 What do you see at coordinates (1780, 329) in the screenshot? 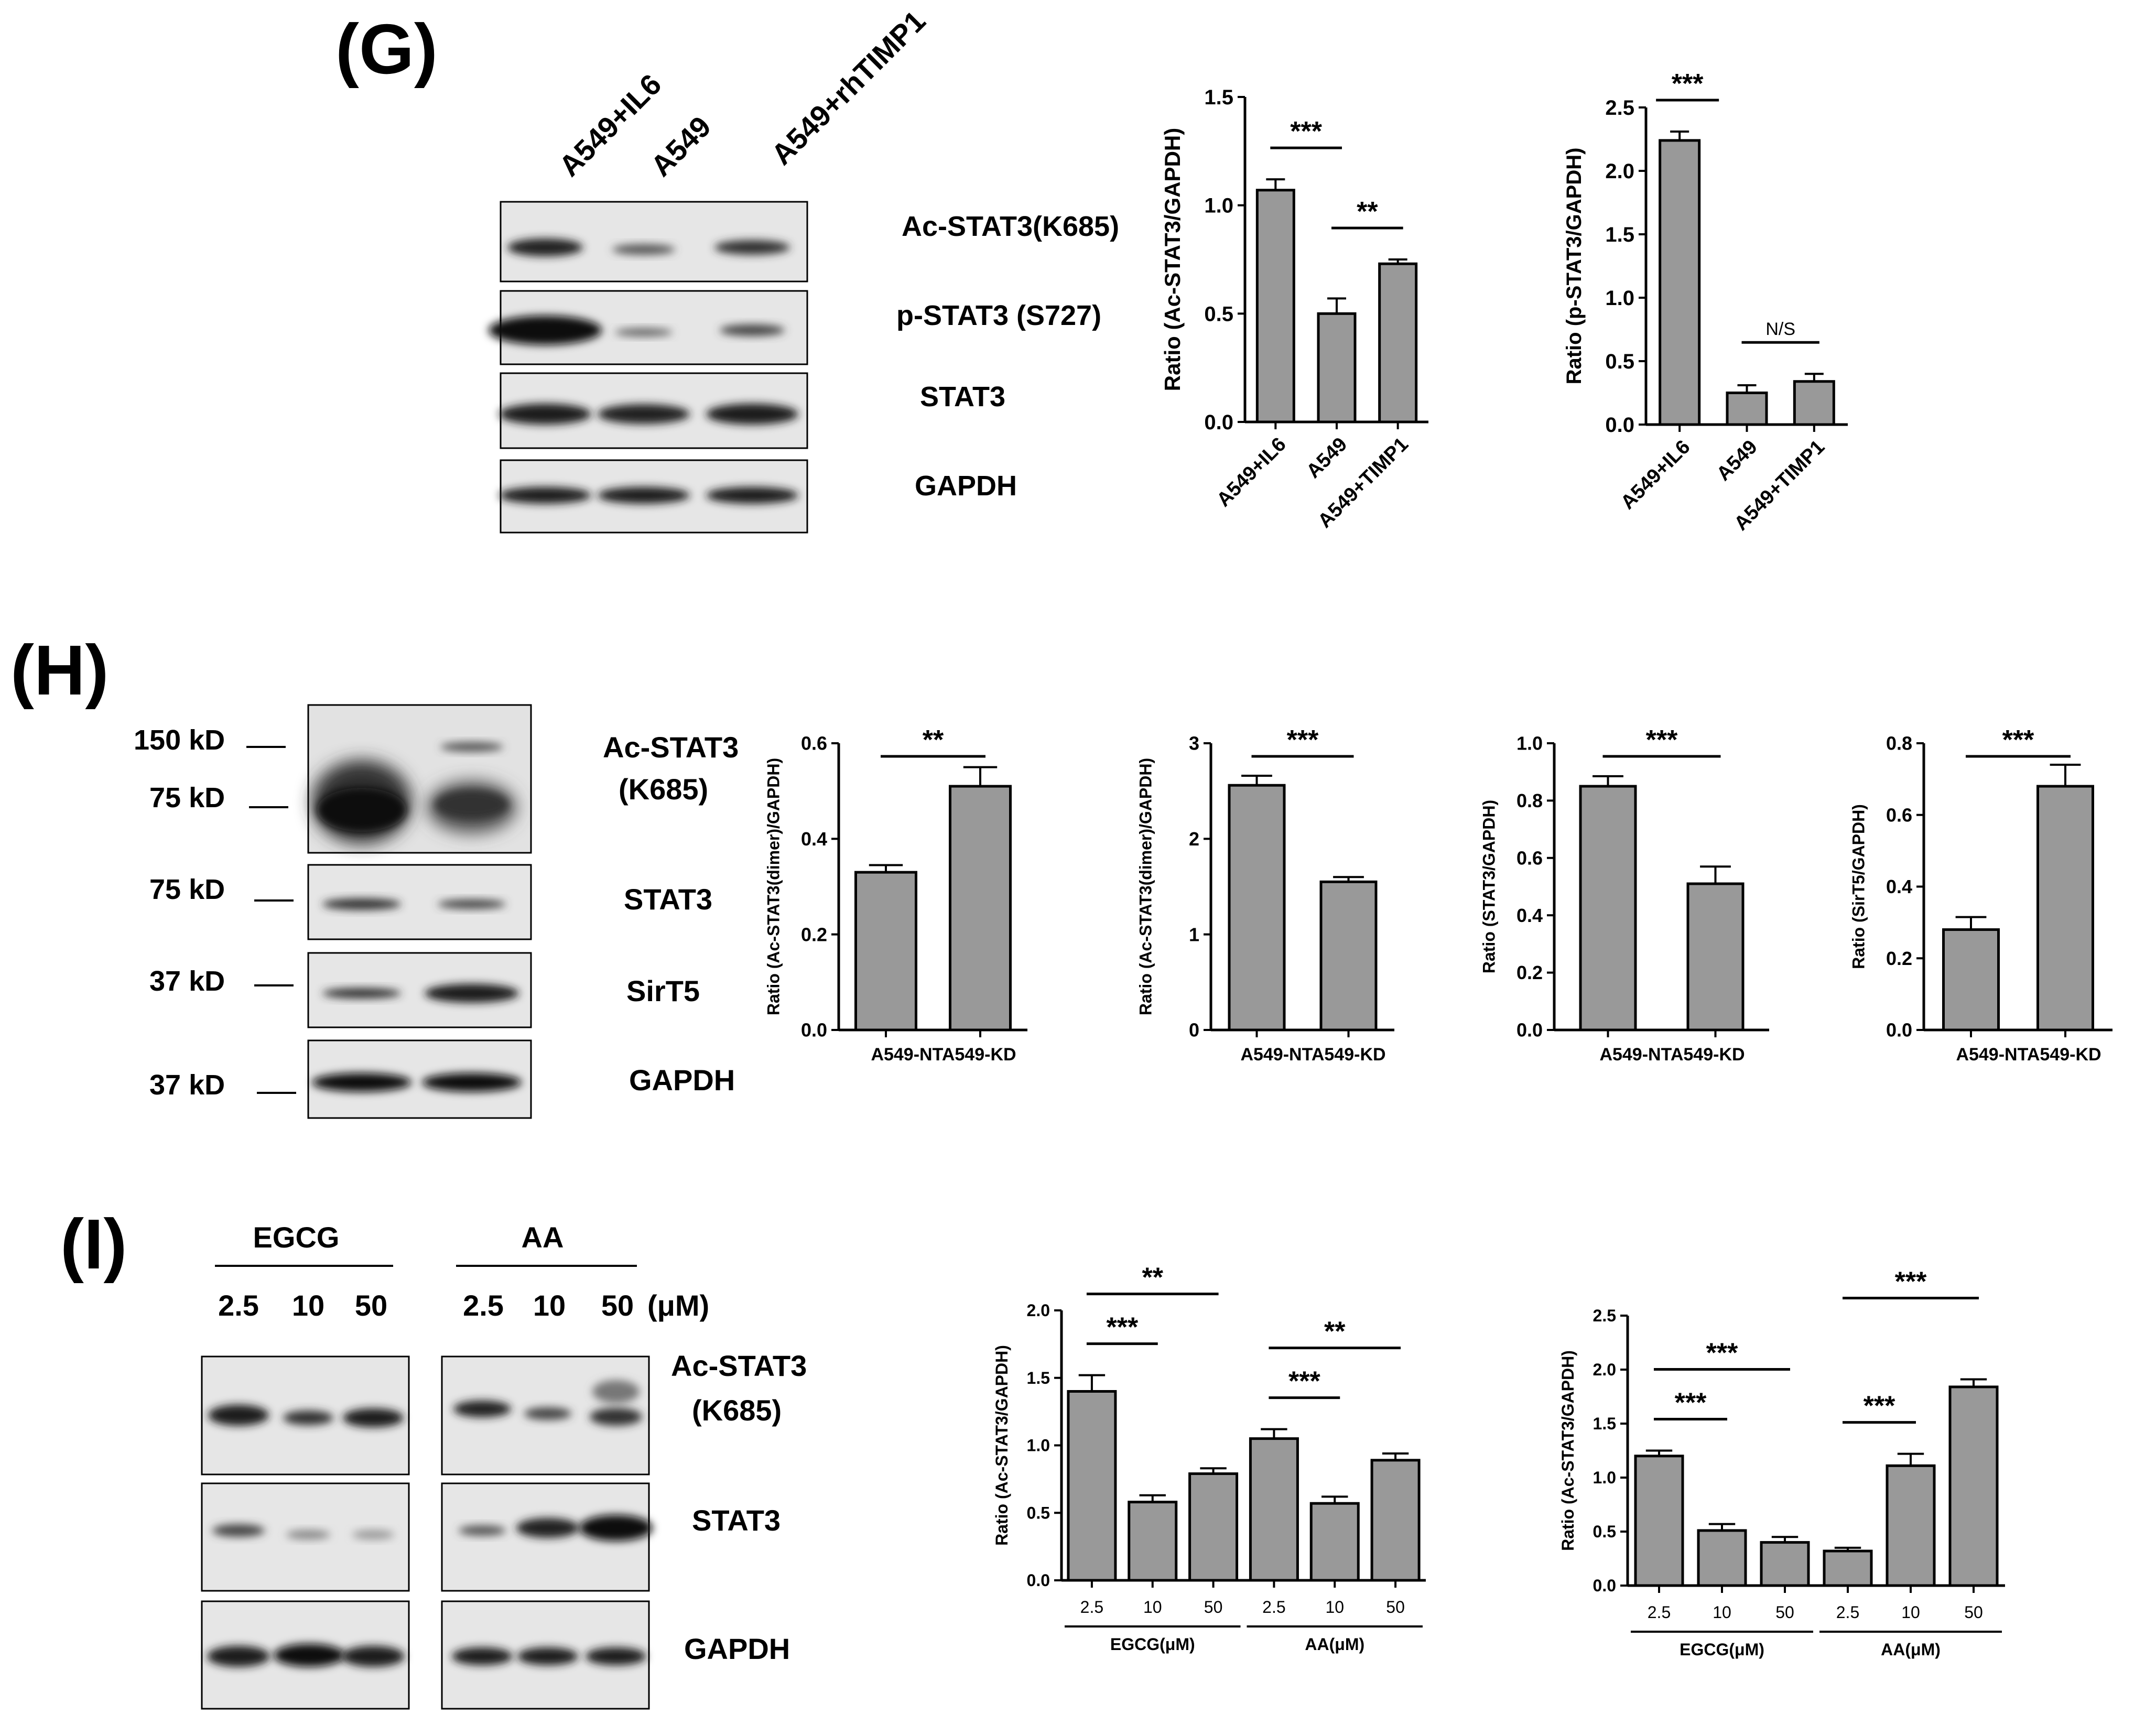
I see `significance-label: N/S` at bounding box center [1780, 329].